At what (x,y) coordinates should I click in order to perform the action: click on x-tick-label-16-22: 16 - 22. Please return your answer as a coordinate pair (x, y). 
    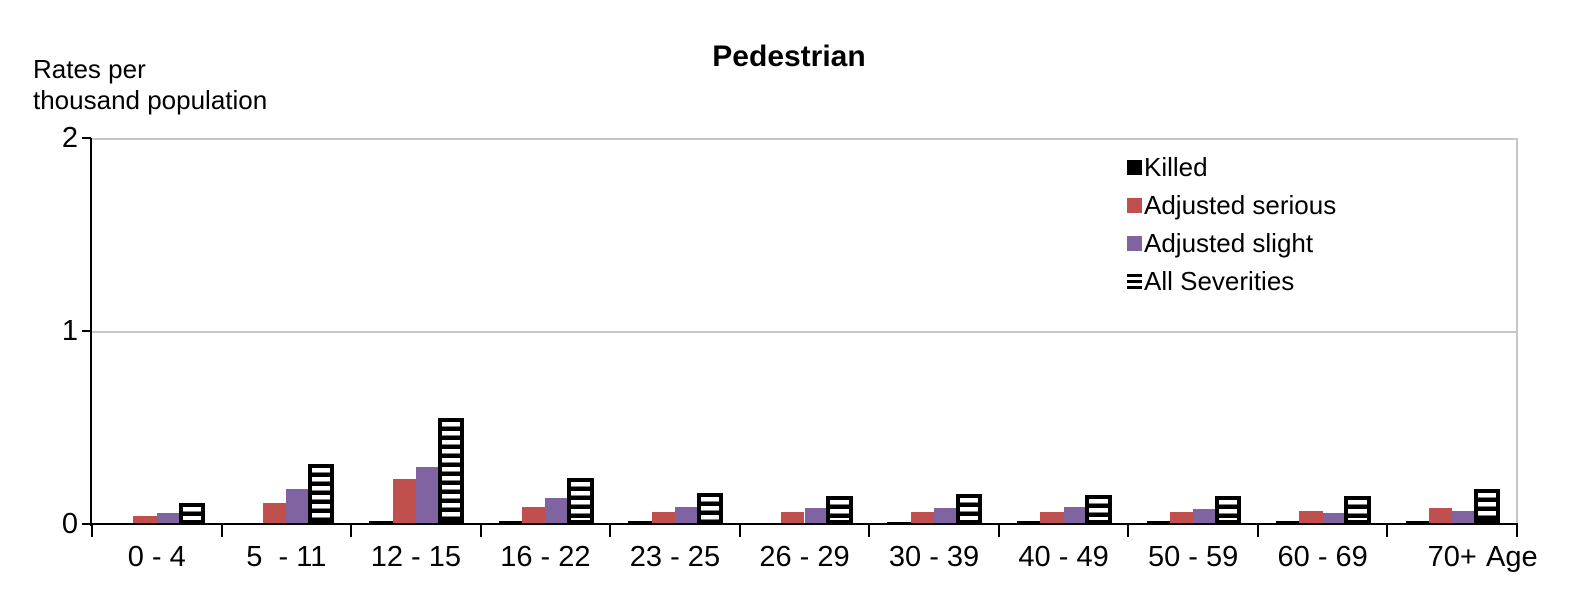
    Looking at the image, I should click on (545, 557).